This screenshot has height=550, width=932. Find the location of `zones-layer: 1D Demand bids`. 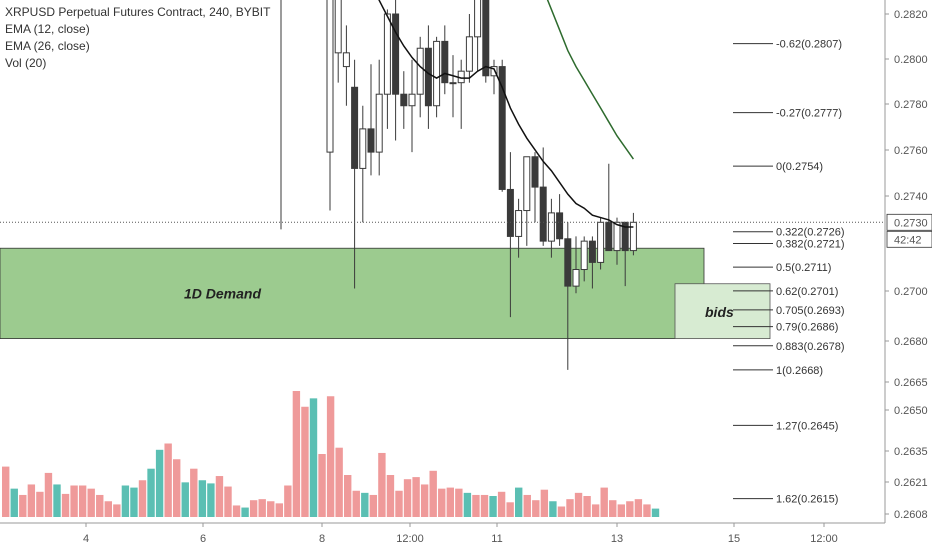

zones-layer: 1D Demand bids is located at coordinates (385, 293).